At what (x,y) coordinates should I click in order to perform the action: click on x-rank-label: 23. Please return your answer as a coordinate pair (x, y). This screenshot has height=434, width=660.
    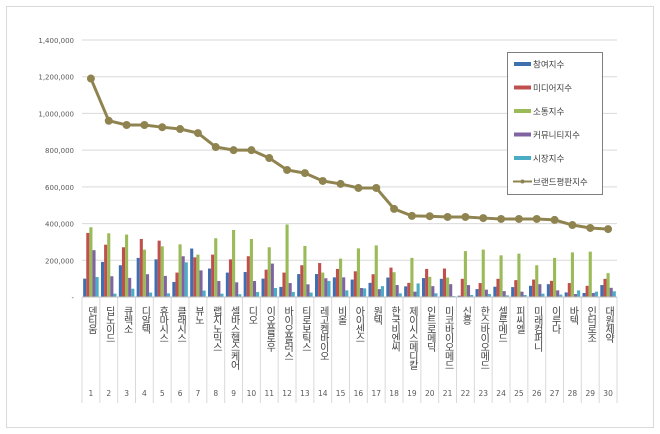
    Looking at the image, I should click on (483, 393).